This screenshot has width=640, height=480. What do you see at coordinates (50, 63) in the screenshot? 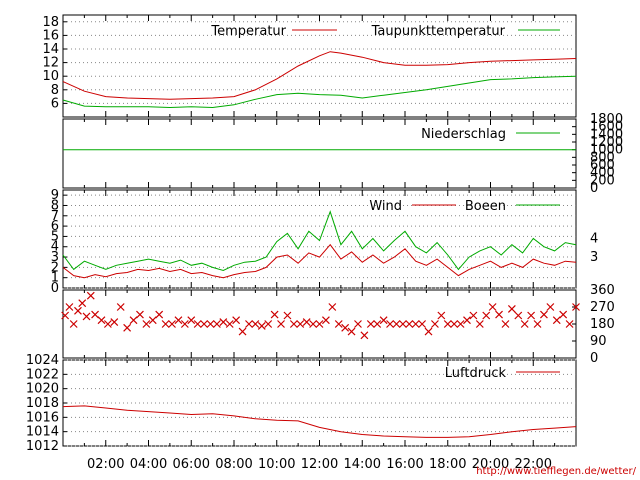
I see `y-tick-label: 12` at bounding box center [50, 63].